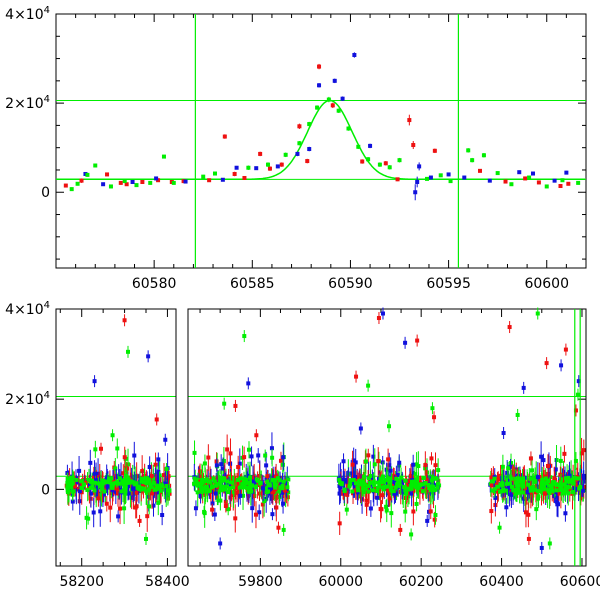 This screenshot has height=600, width=600. What do you see at coordinates (320, 140) in the screenshot?
I see `top-model-curve` at bounding box center [320, 140].